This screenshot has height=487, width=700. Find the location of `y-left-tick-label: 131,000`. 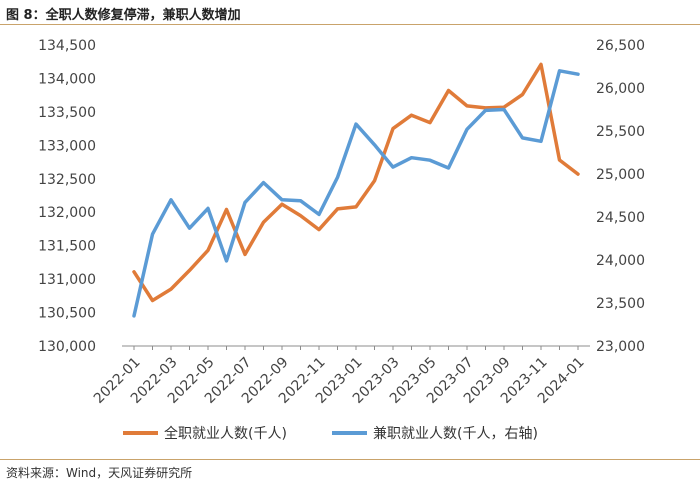

y-left-tick-label: 131,000 is located at coordinates (67, 280).